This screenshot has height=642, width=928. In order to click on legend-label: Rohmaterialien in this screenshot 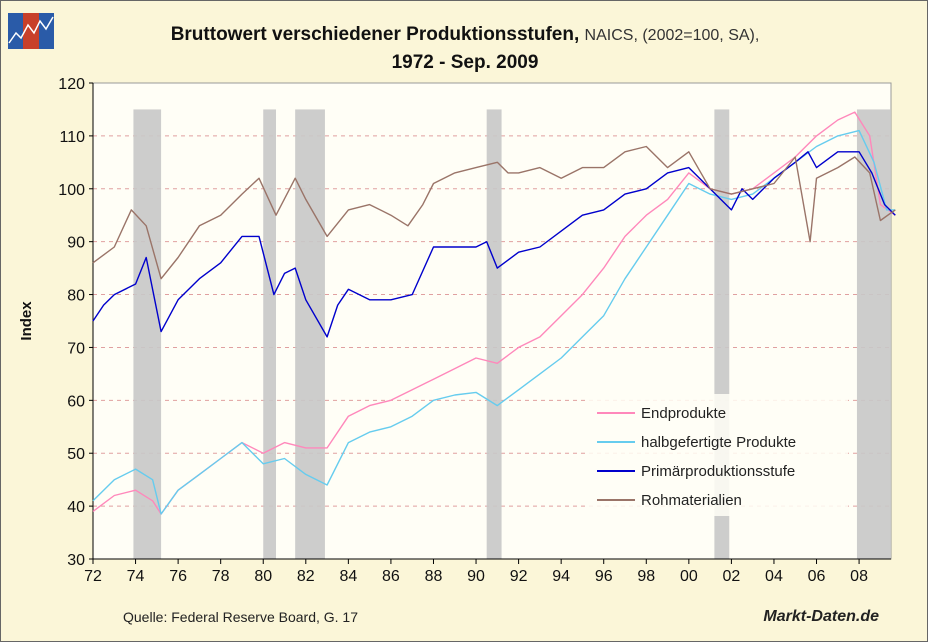, I will do `click(691, 500)`.